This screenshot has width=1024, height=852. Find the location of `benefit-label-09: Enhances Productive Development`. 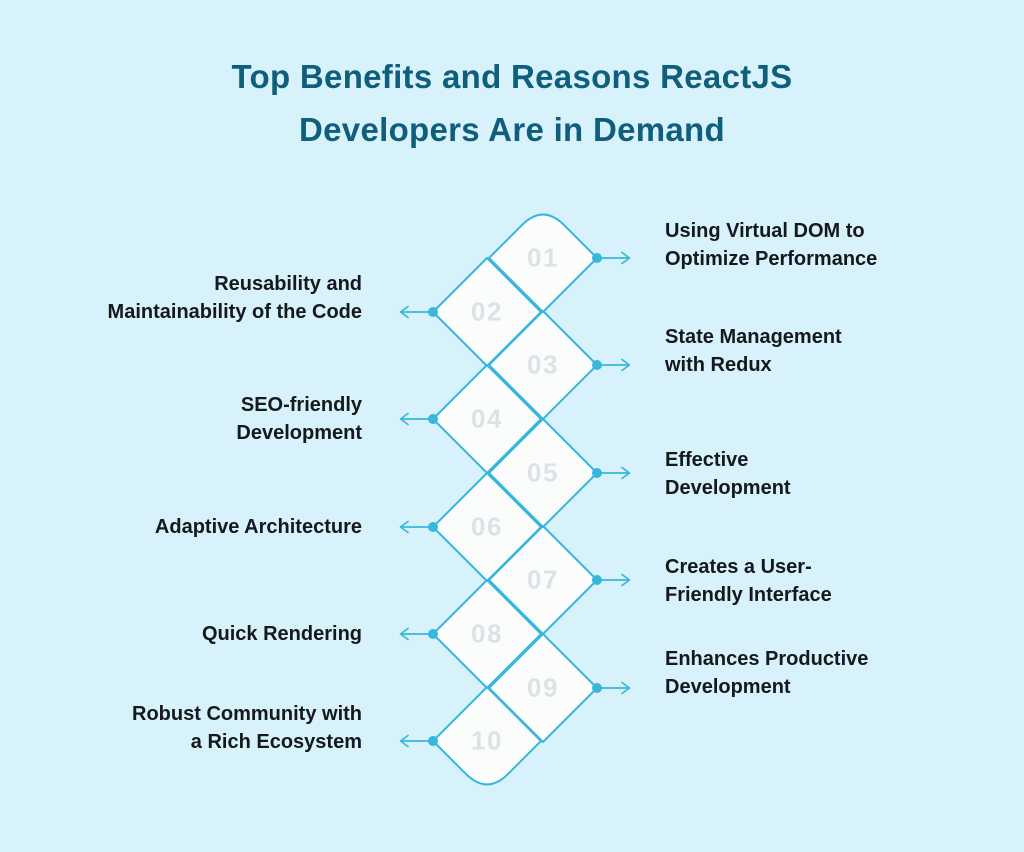

benefit-label-09: Enhances Productive Development is located at coordinates (767, 673).